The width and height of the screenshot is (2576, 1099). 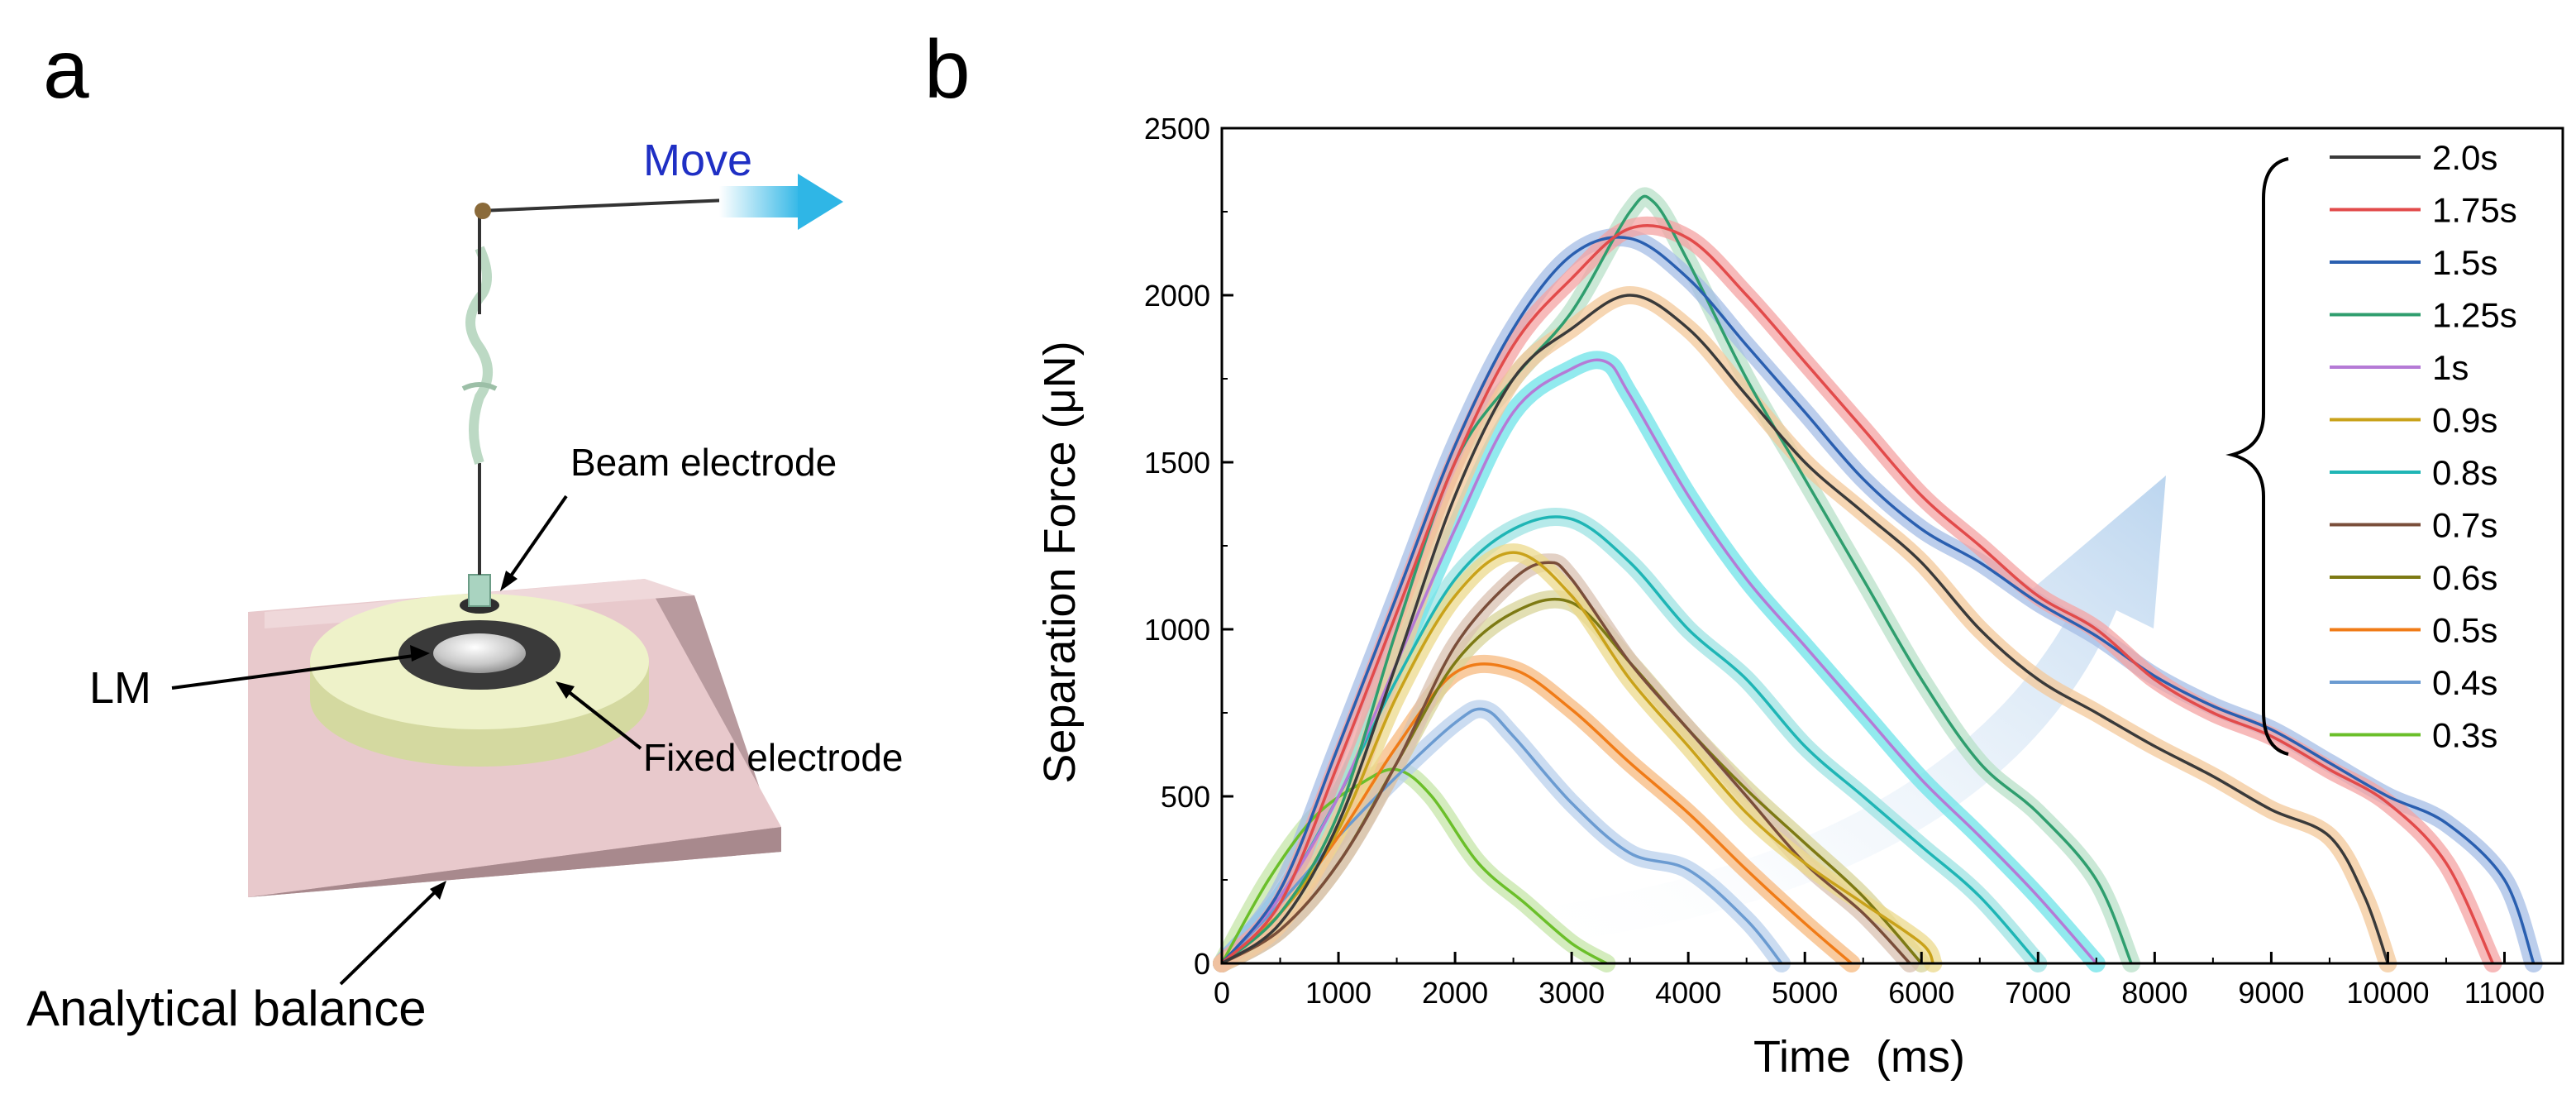 I want to click on legend-label-0-3s: 0.3s, so click(x=2464, y=735).